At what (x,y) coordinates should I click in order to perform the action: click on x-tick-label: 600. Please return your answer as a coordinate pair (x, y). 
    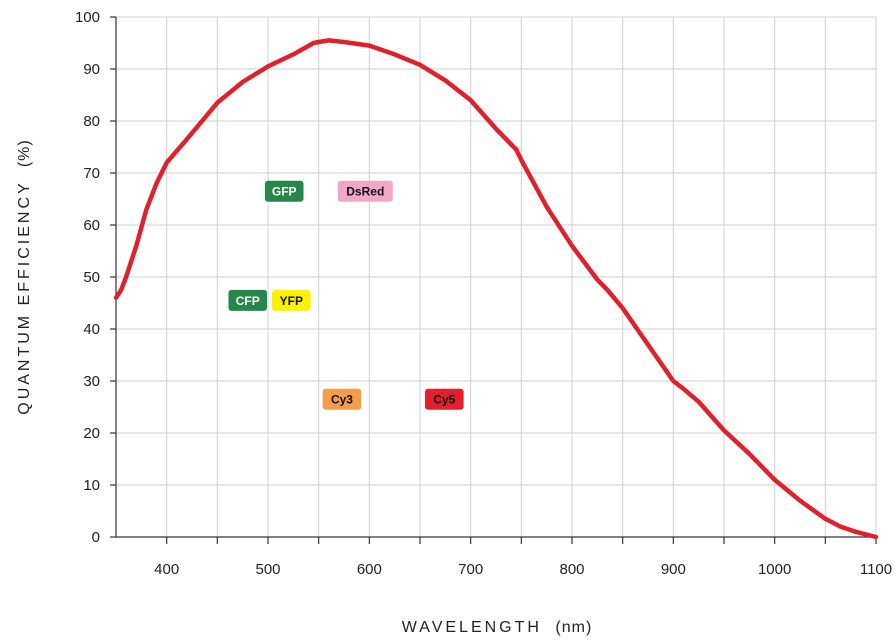
    Looking at the image, I should click on (369, 569).